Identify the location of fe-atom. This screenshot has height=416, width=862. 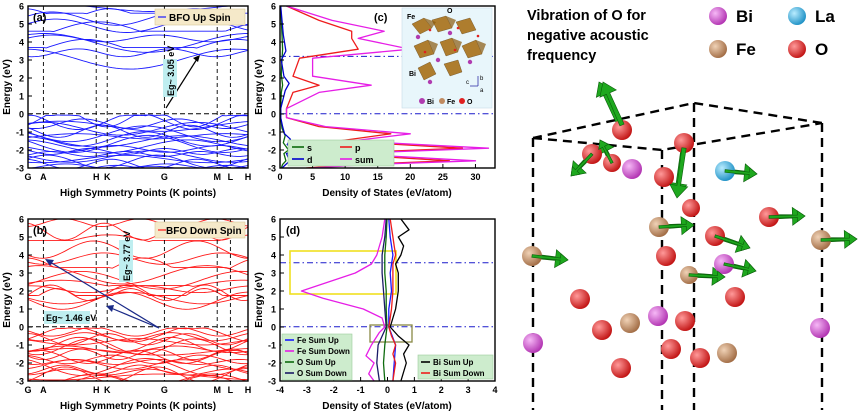
(727, 353).